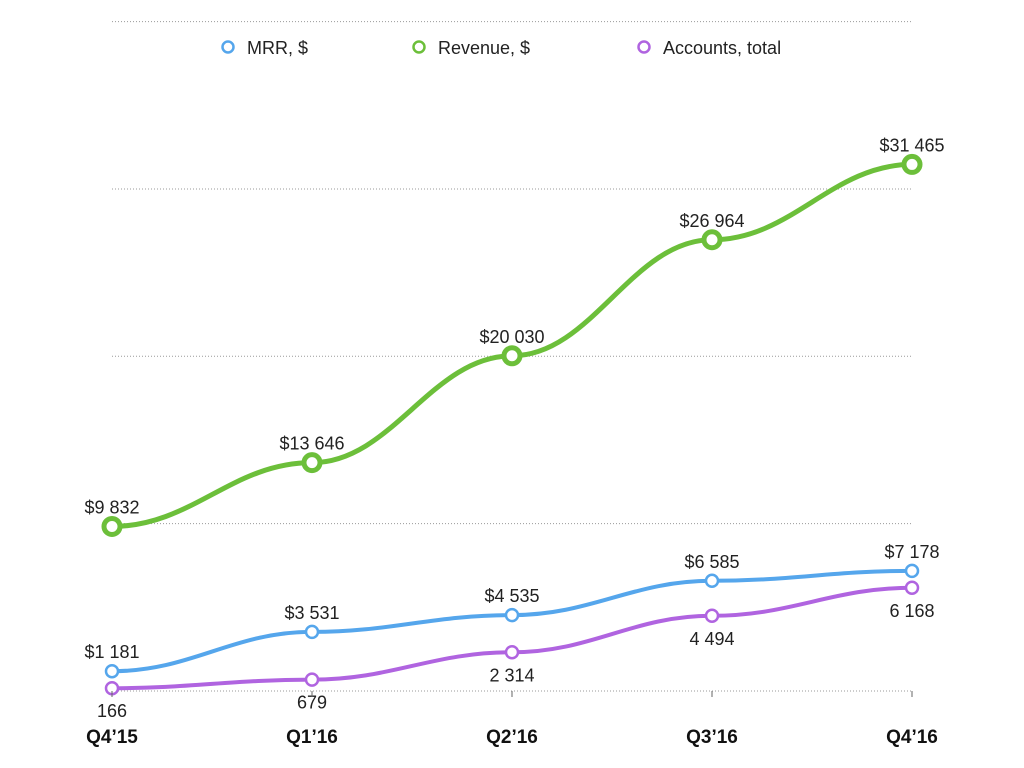 The image size is (1024, 768). What do you see at coordinates (912, 737) in the screenshot?
I see `x-tick-label: Q4’16` at bounding box center [912, 737].